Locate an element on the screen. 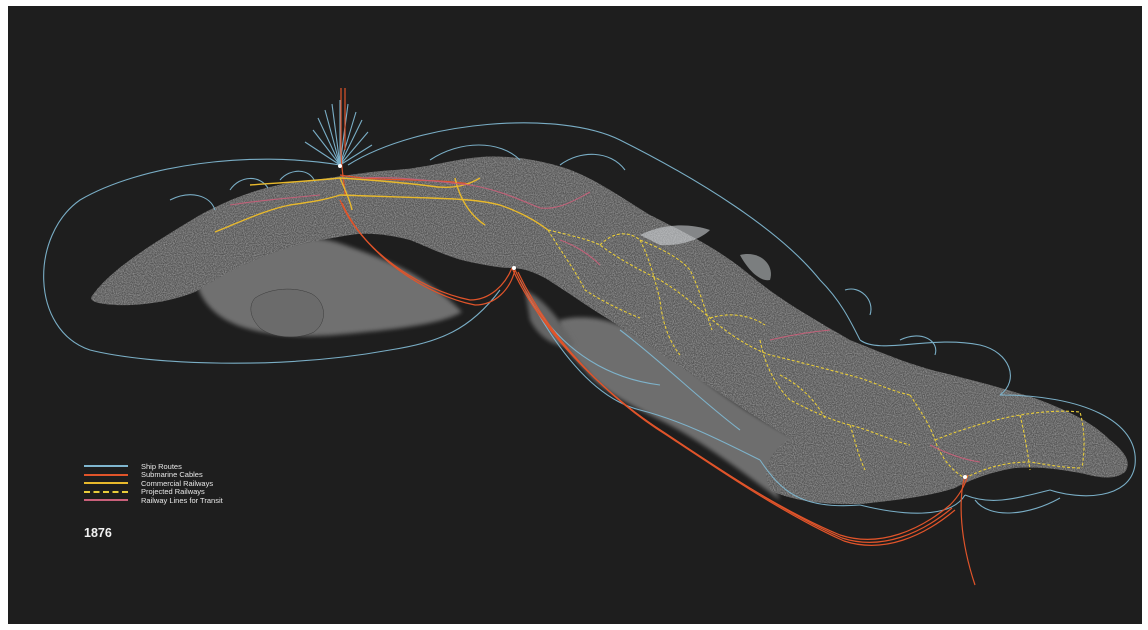 This screenshot has height=630, width=1148. map-year: 1876 is located at coordinates (98, 533).